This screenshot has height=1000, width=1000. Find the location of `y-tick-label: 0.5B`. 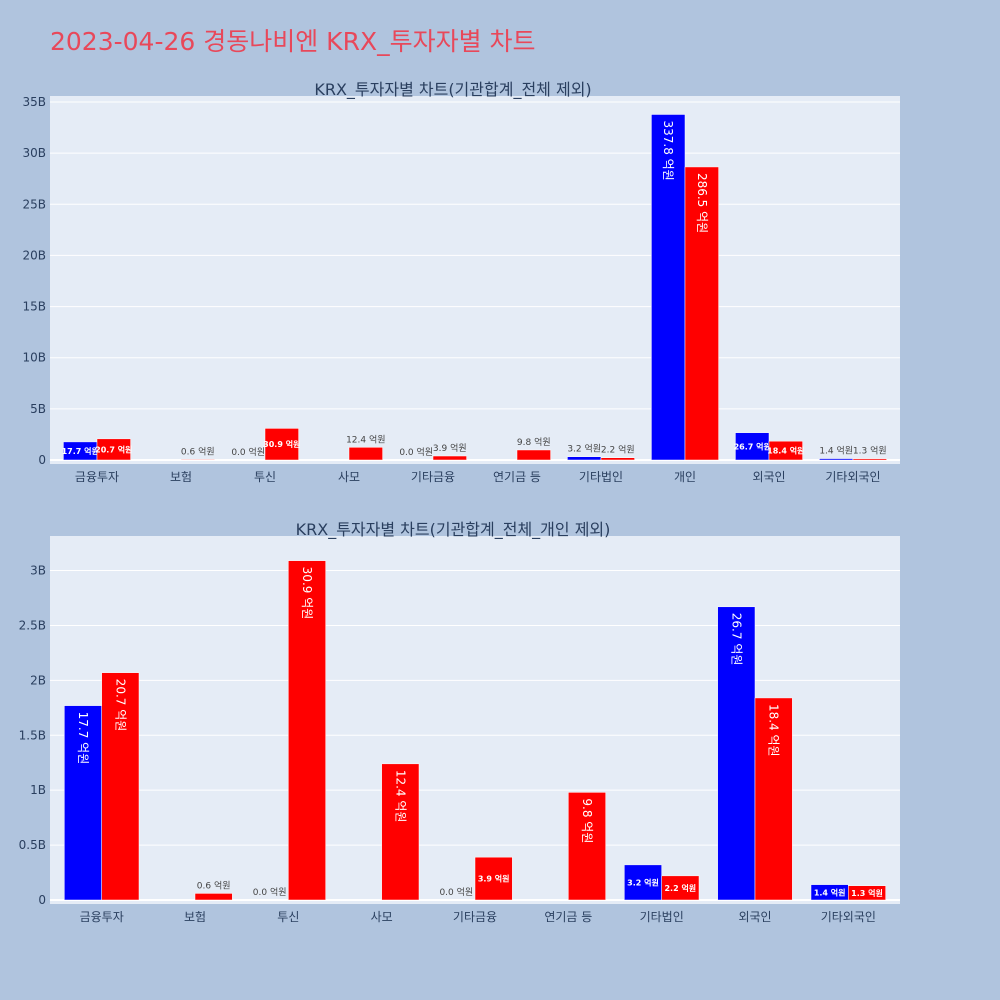

y-tick-label: 0.5B is located at coordinates (32, 845).